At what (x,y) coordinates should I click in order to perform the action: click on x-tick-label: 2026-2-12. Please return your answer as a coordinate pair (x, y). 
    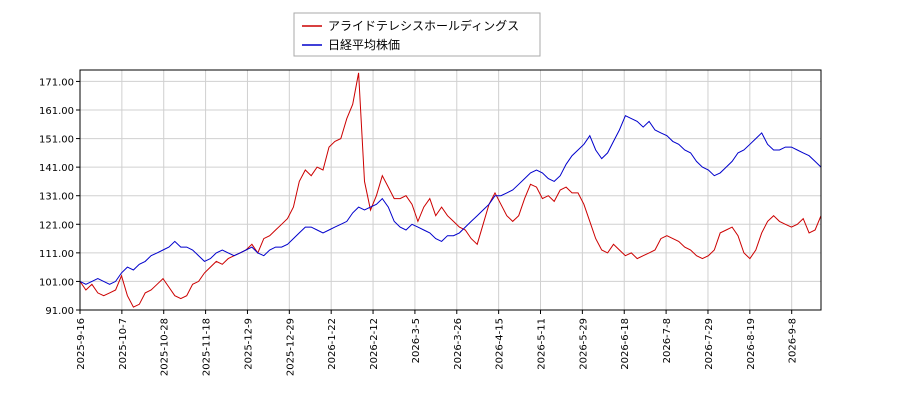
    Looking at the image, I should click on (374, 344).